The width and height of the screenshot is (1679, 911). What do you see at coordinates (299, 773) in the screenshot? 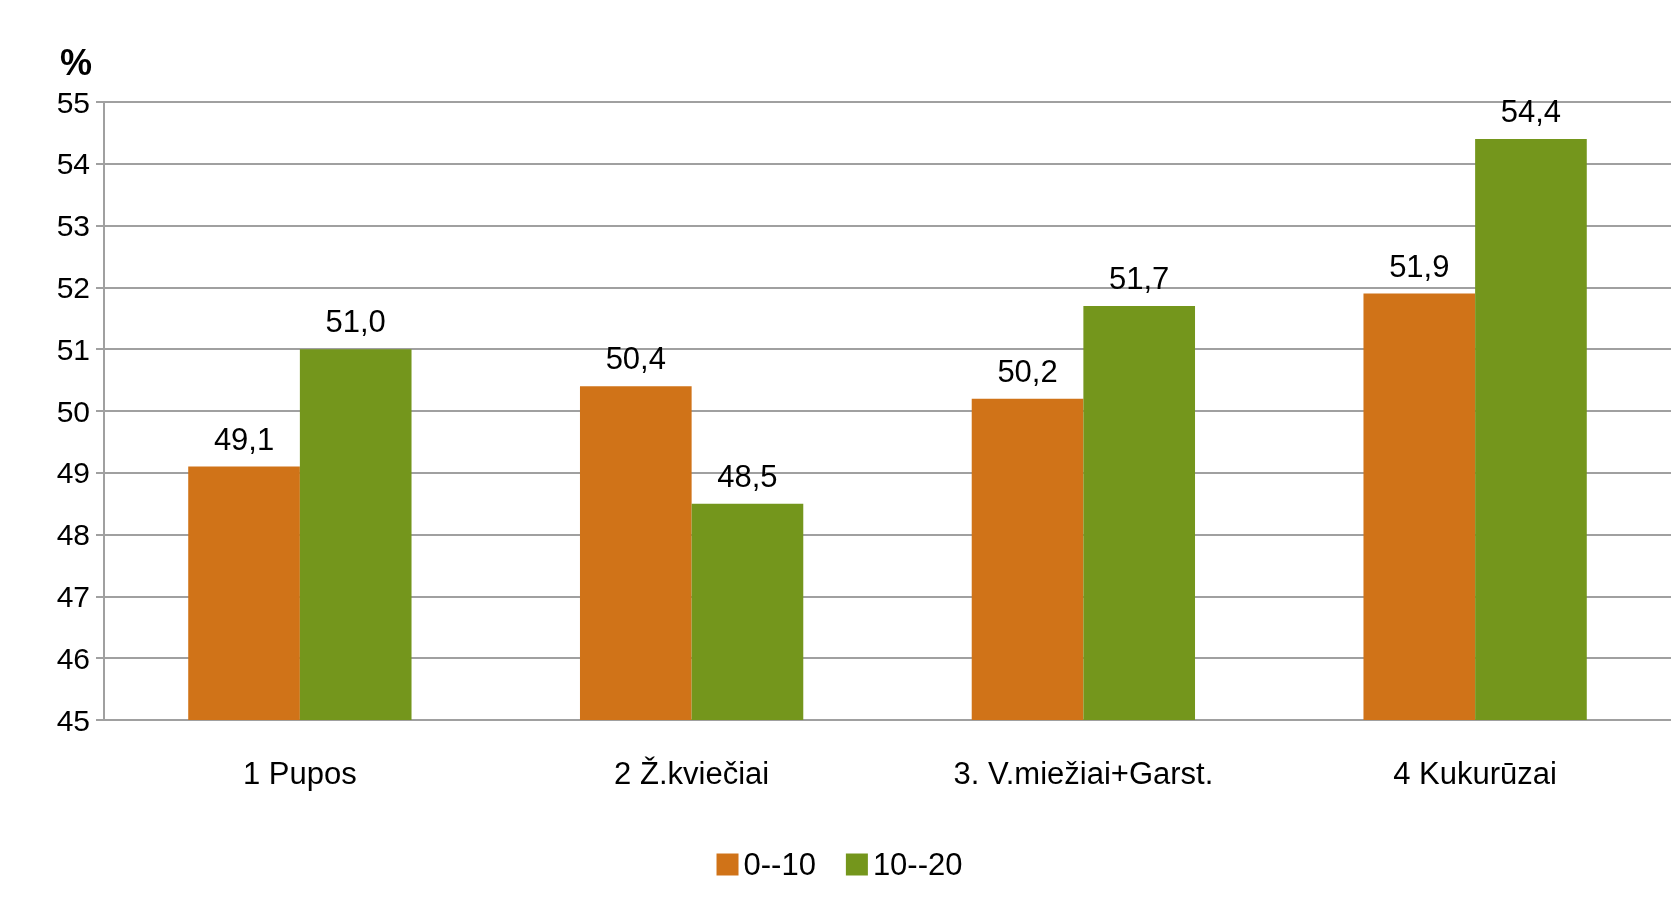
I see `x-tick-label: 1 Pupos` at bounding box center [299, 773].